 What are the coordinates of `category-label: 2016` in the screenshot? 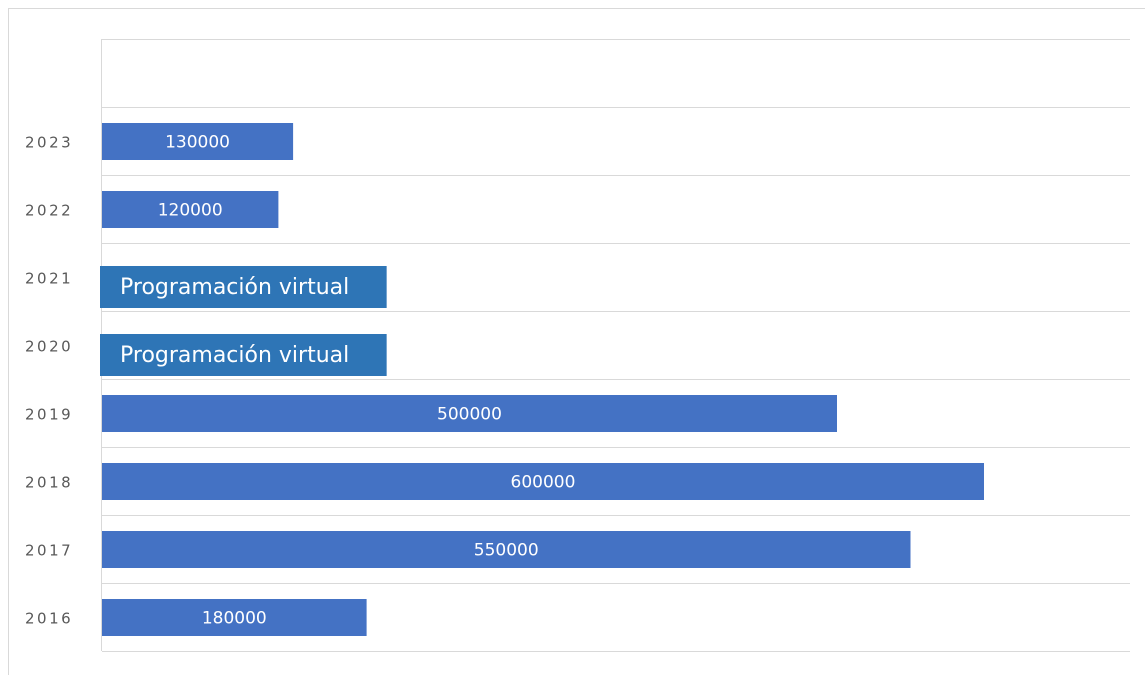 It's located at (49, 619).